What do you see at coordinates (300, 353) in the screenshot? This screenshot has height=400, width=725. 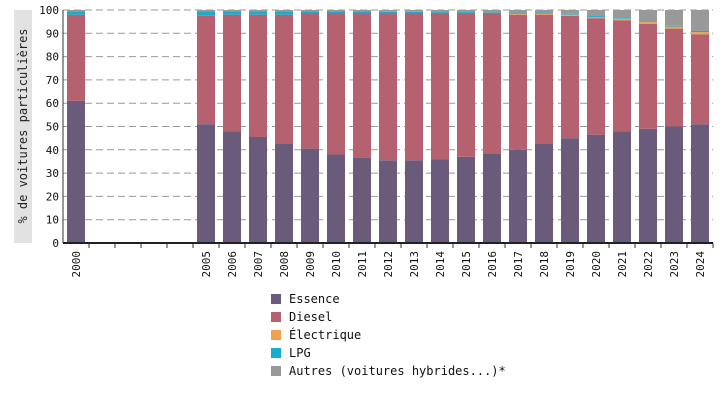 I see `legend-label: LPG` at bounding box center [300, 353].